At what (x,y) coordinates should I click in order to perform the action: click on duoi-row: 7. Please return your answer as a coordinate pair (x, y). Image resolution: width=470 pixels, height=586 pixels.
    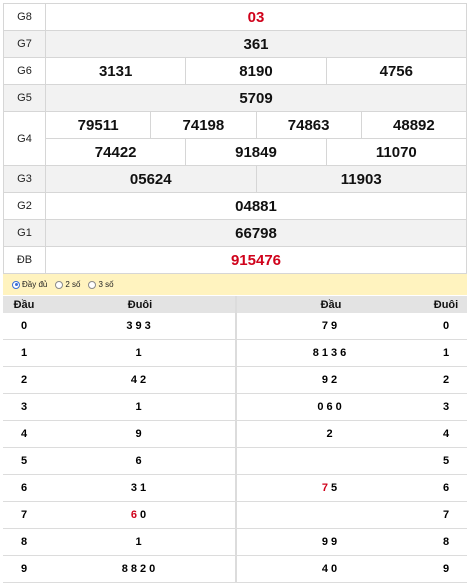
    Looking at the image, I should click on (352, 515).